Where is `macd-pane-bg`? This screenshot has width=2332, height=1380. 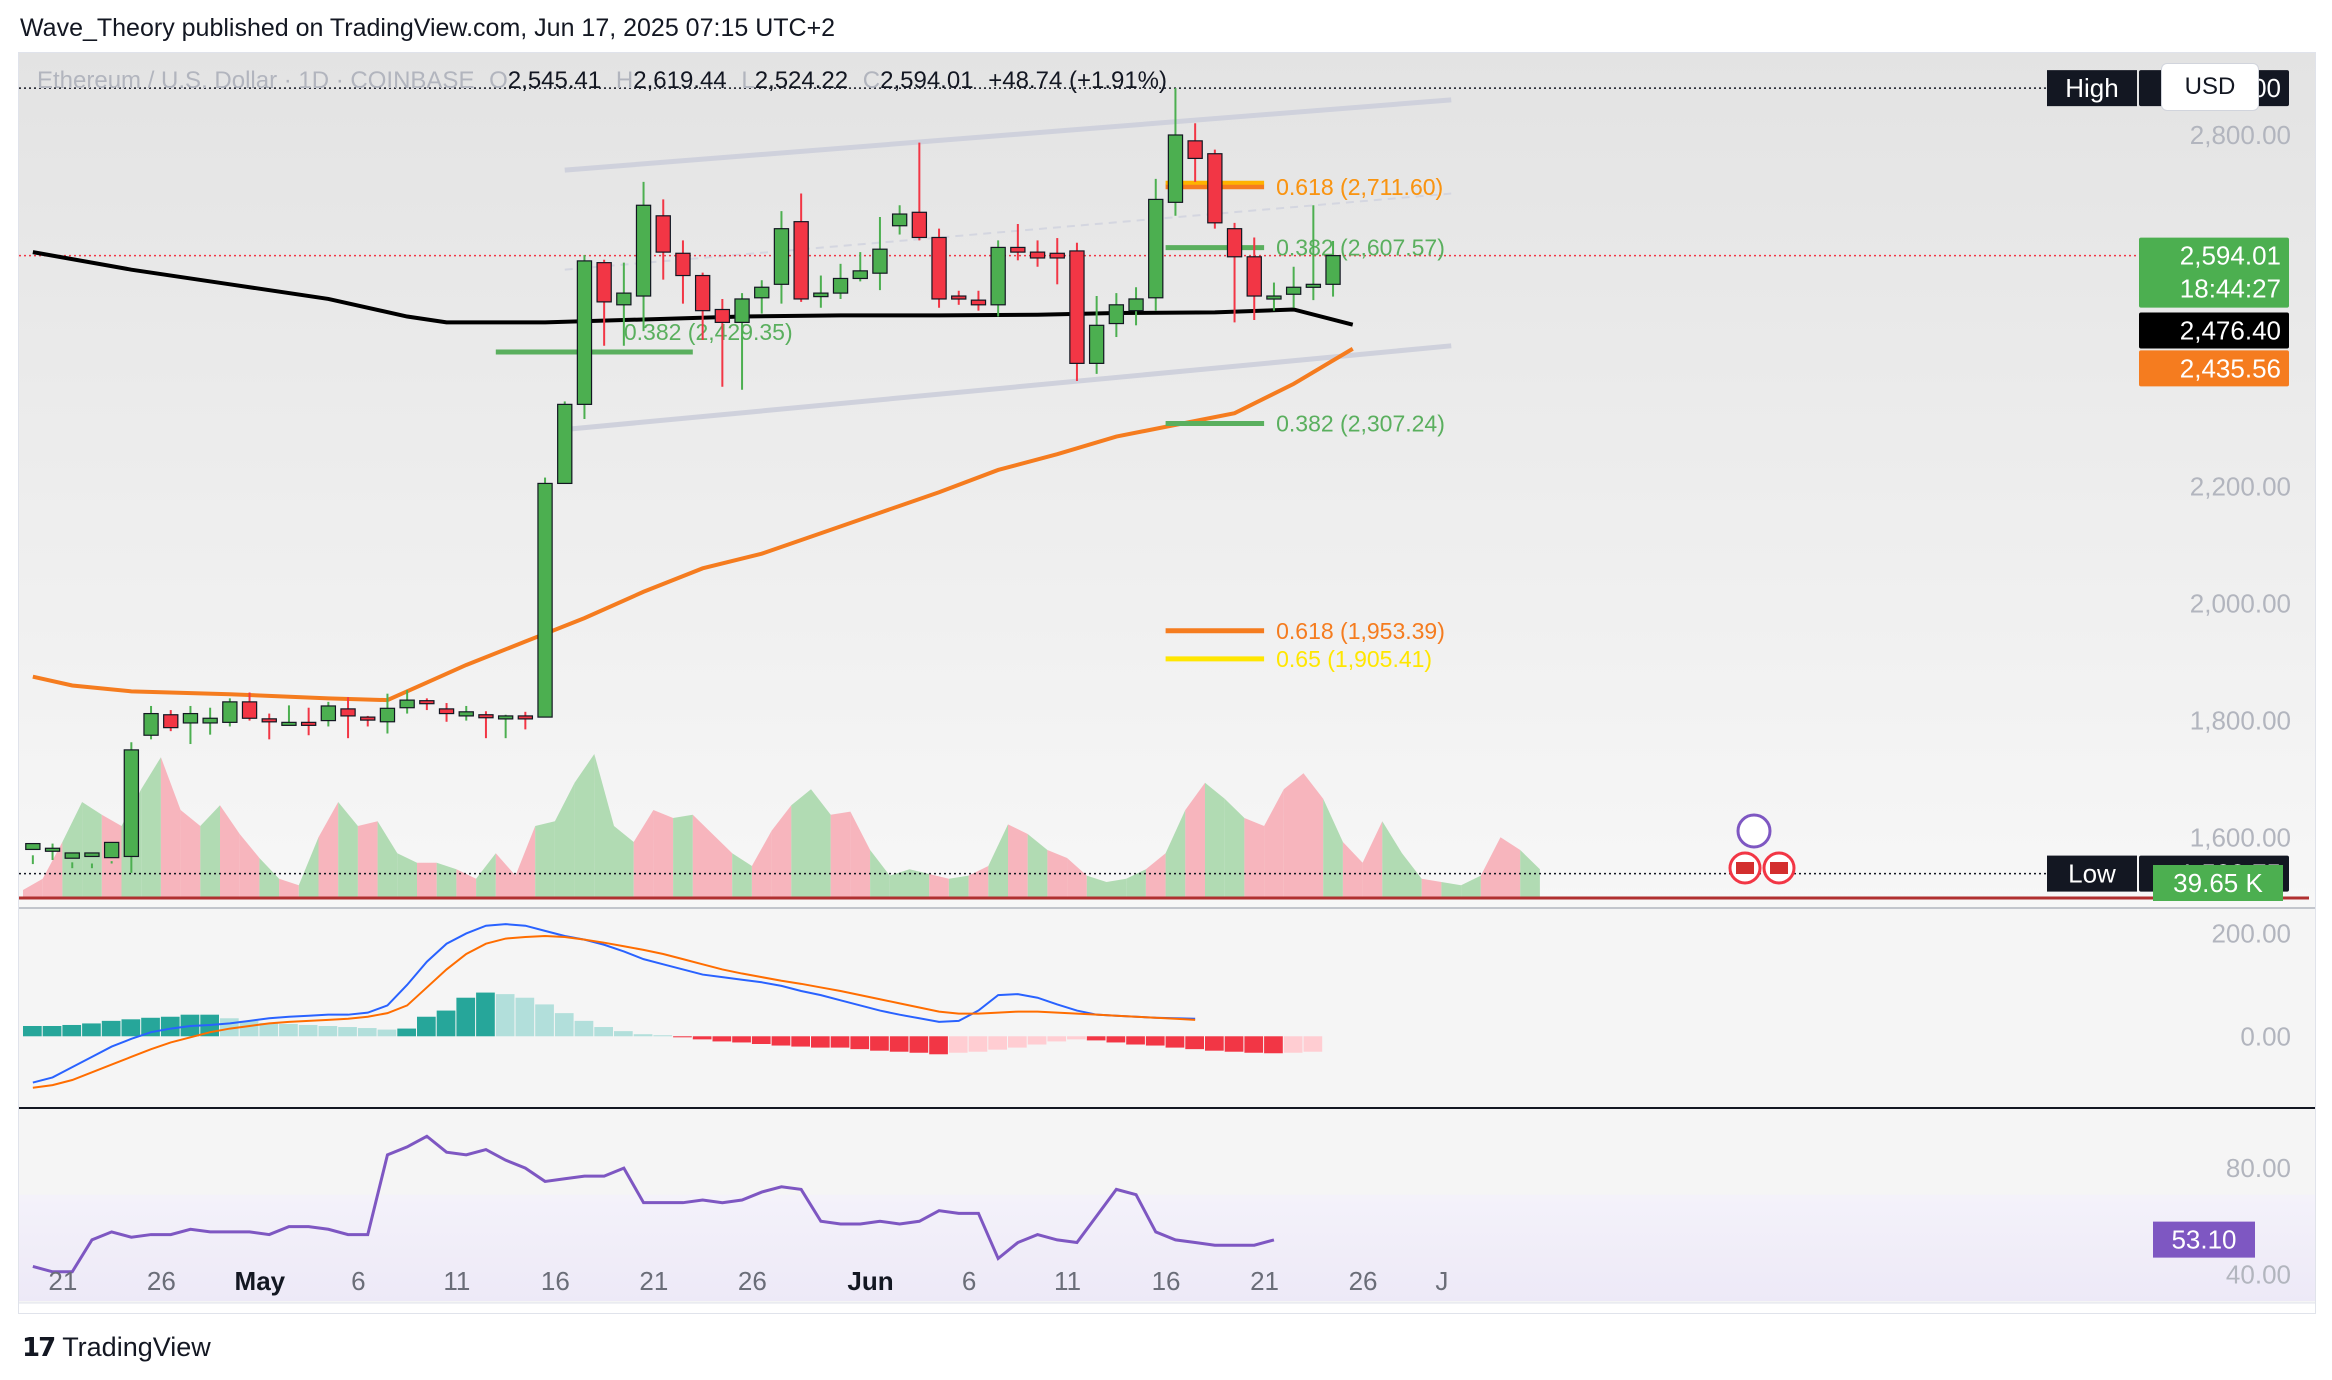
macd-pane-bg is located at coordinates (1167, 1008).